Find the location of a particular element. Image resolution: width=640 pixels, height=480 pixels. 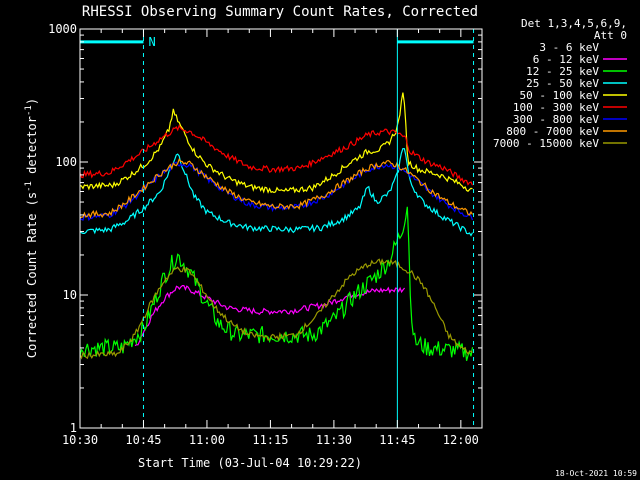

legend-label: 12 - 25 keV is located at coordinates (562, 71).